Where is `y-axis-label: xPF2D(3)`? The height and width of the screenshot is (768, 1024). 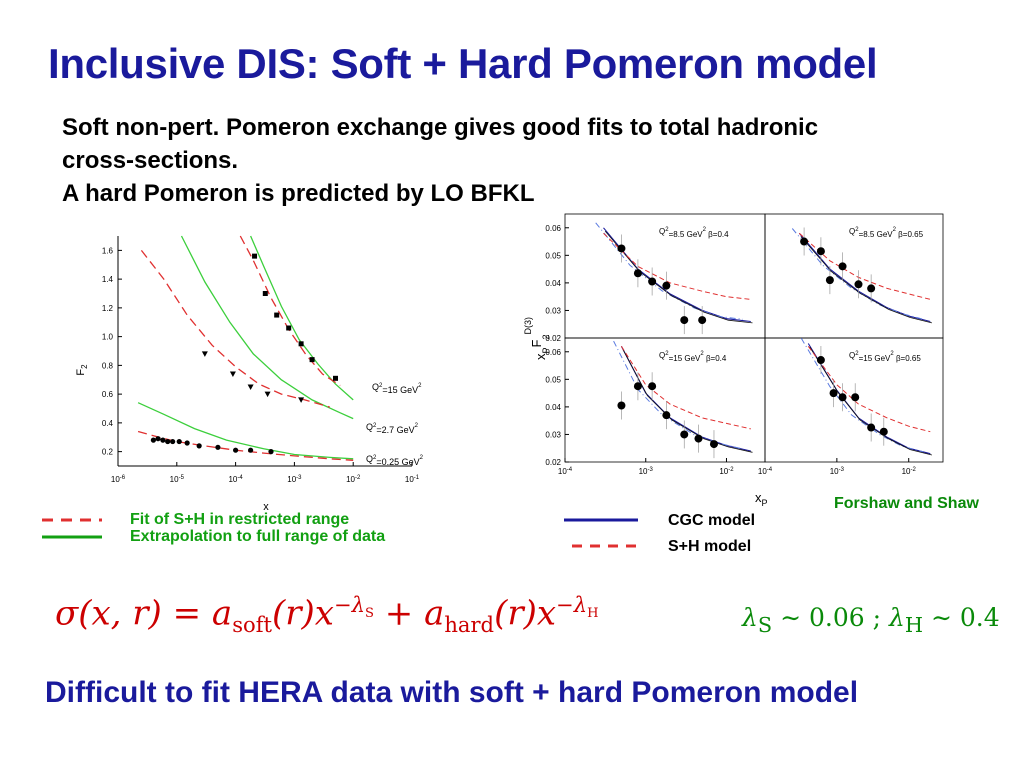
y-axis-label: xPF2D(3) is located at coordinates (537, 338).